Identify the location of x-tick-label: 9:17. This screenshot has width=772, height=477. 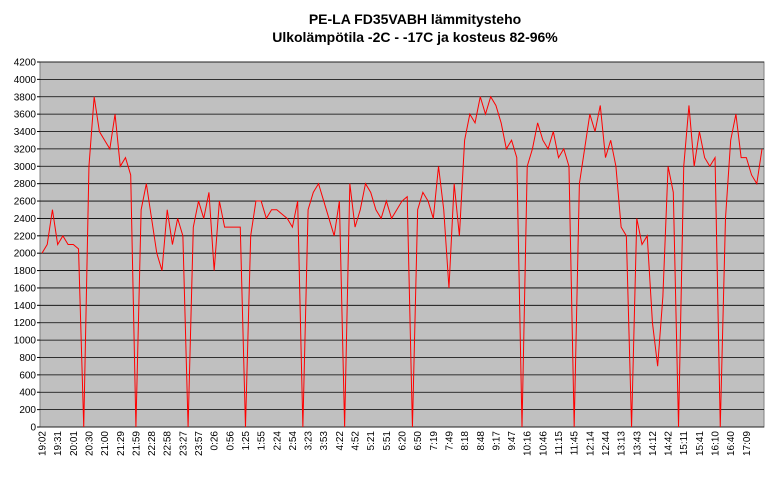
(496, 441).